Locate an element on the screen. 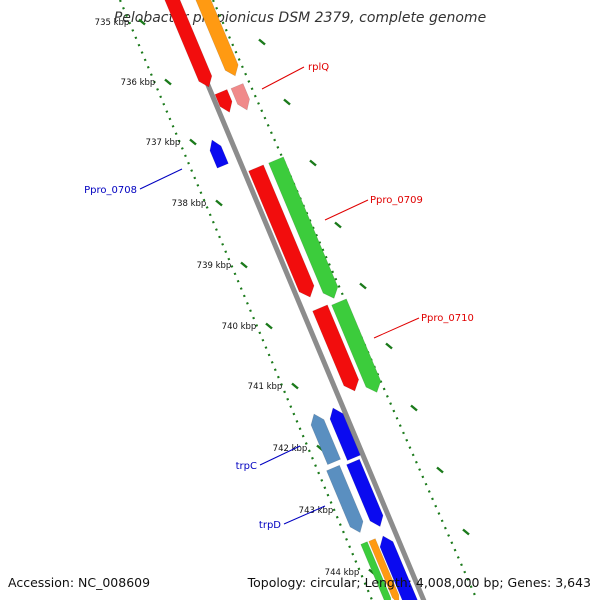 This screenshot has height=600, width=600. tick-label: 735 kbp is located at coordinates (112, 23).